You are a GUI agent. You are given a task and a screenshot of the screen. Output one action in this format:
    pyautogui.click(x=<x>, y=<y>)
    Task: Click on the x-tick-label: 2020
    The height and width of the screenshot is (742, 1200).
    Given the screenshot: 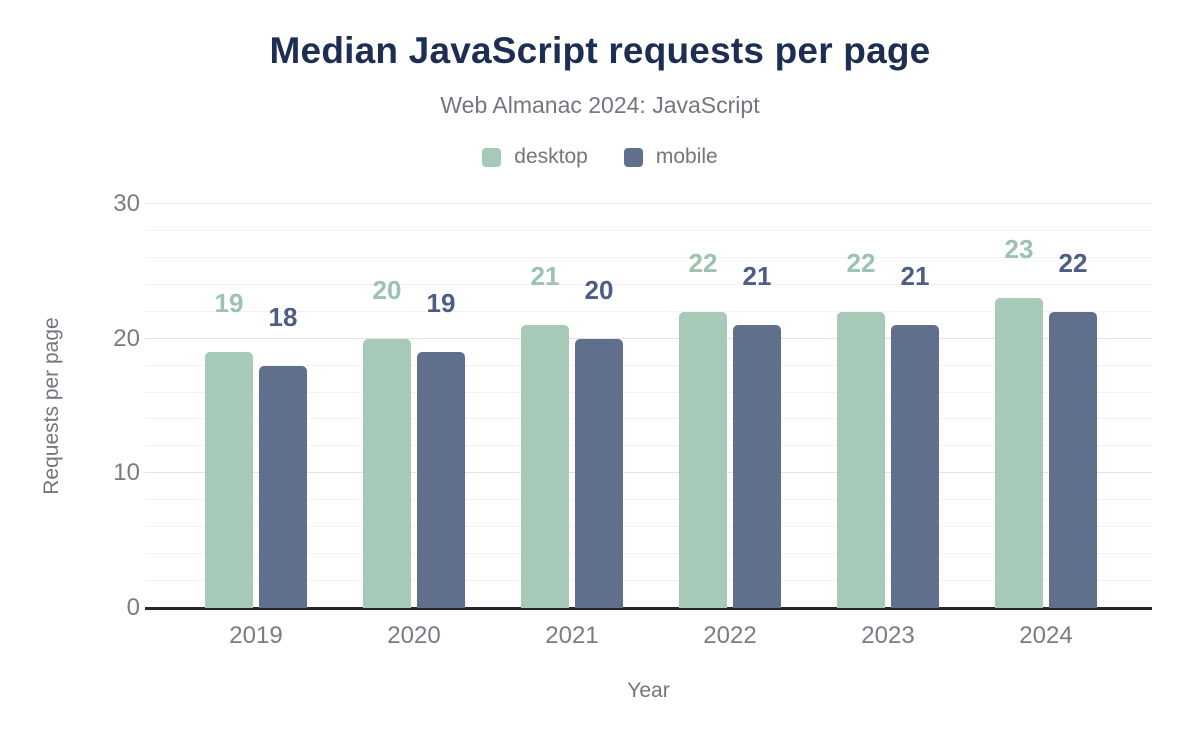 What is the action you would take?
    pyautogui.click(x=414, y=635)
    